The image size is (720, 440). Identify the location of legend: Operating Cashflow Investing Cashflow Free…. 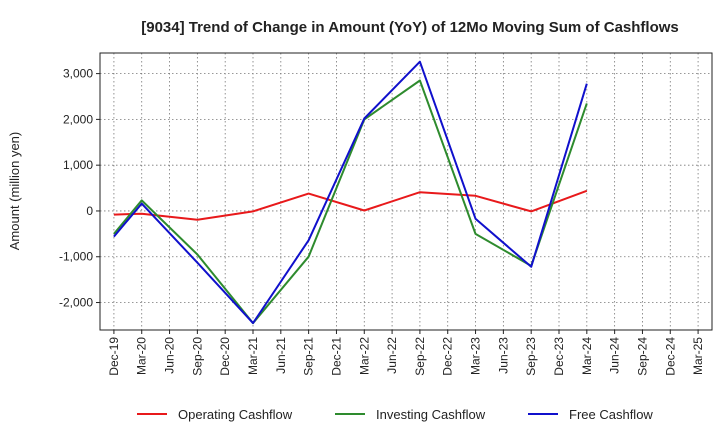
(395, 414).